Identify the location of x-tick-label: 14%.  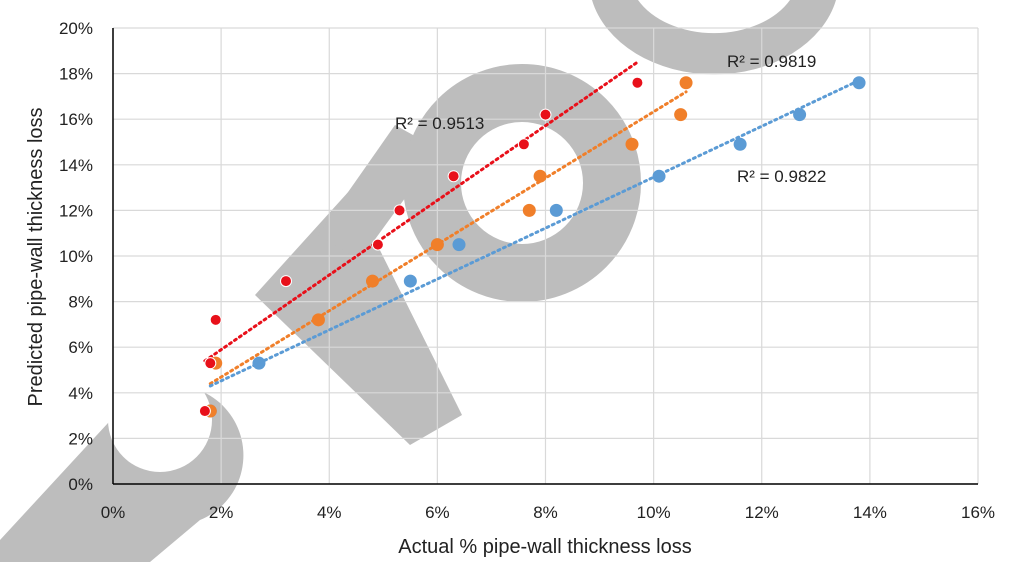
(870, 512).